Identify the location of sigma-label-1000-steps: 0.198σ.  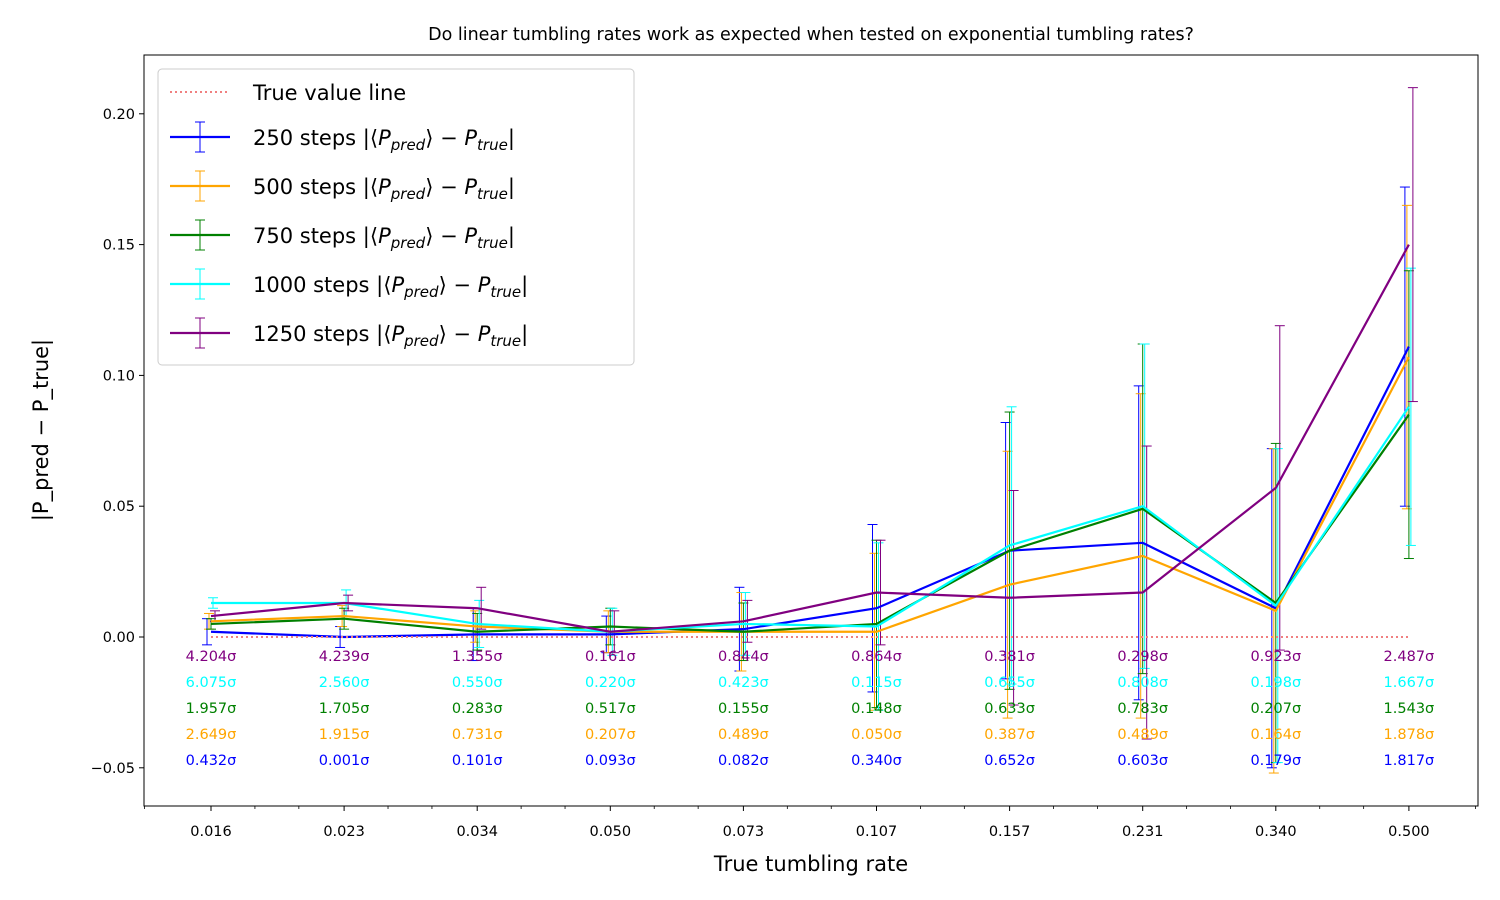
(1275, 683).